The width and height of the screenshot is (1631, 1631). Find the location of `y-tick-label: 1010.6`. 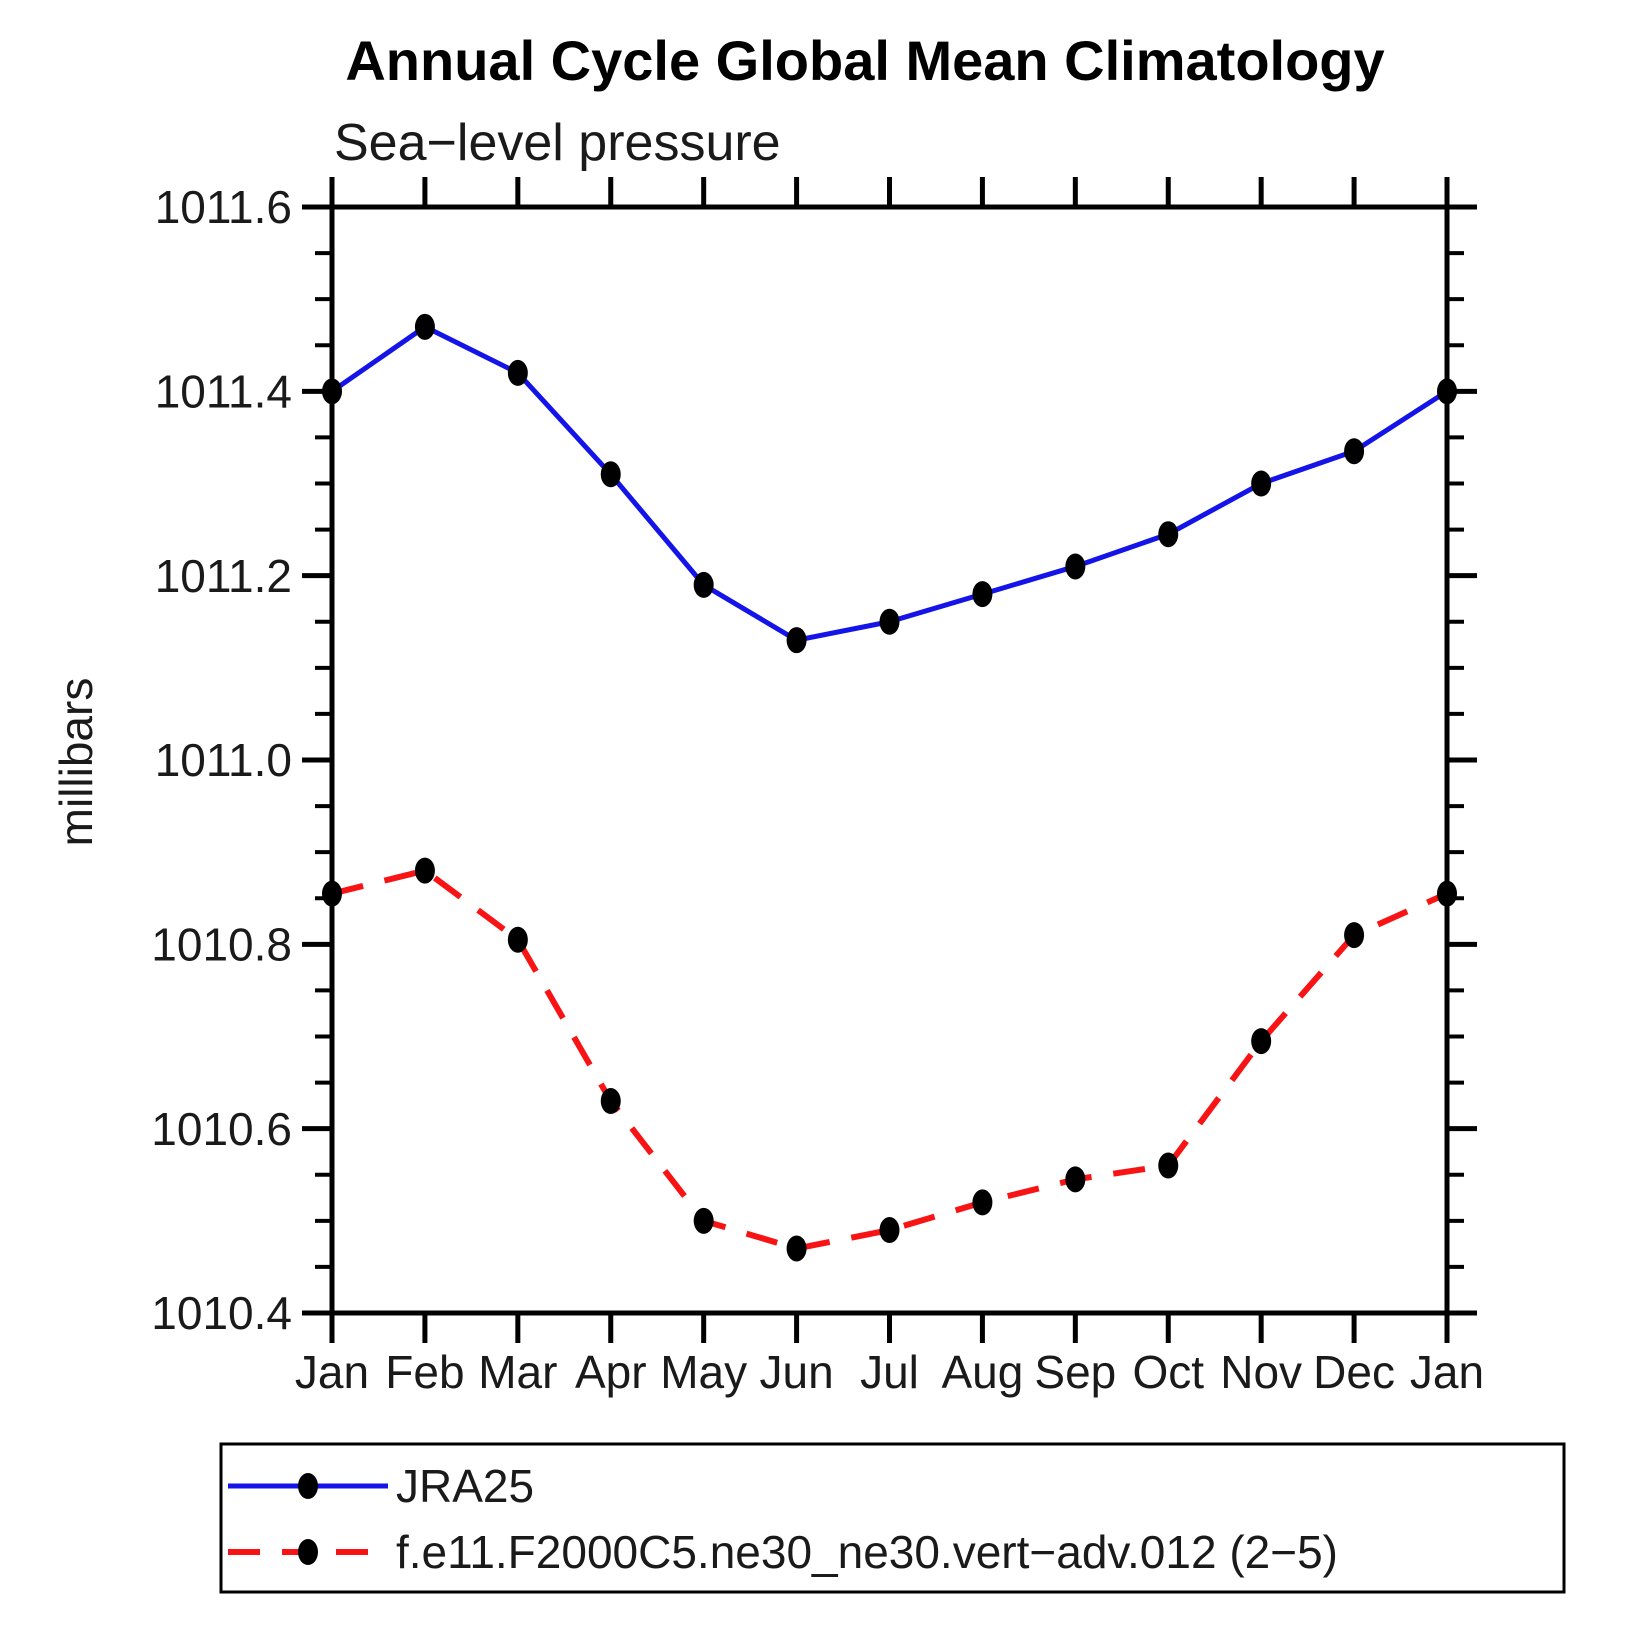

y-tick-label: 1010.6 is located at coordinates (221, 1129).